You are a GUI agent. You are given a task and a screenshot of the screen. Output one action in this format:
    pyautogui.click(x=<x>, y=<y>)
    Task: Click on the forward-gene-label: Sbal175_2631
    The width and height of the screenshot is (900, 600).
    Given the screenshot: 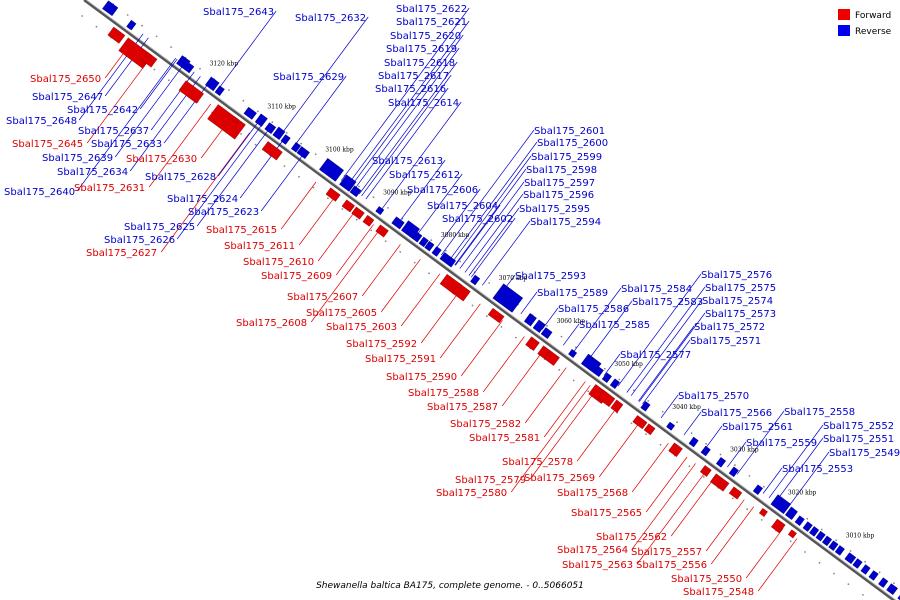 What is the action you would take?
    pyautogui.click(x=109, y=188)
    